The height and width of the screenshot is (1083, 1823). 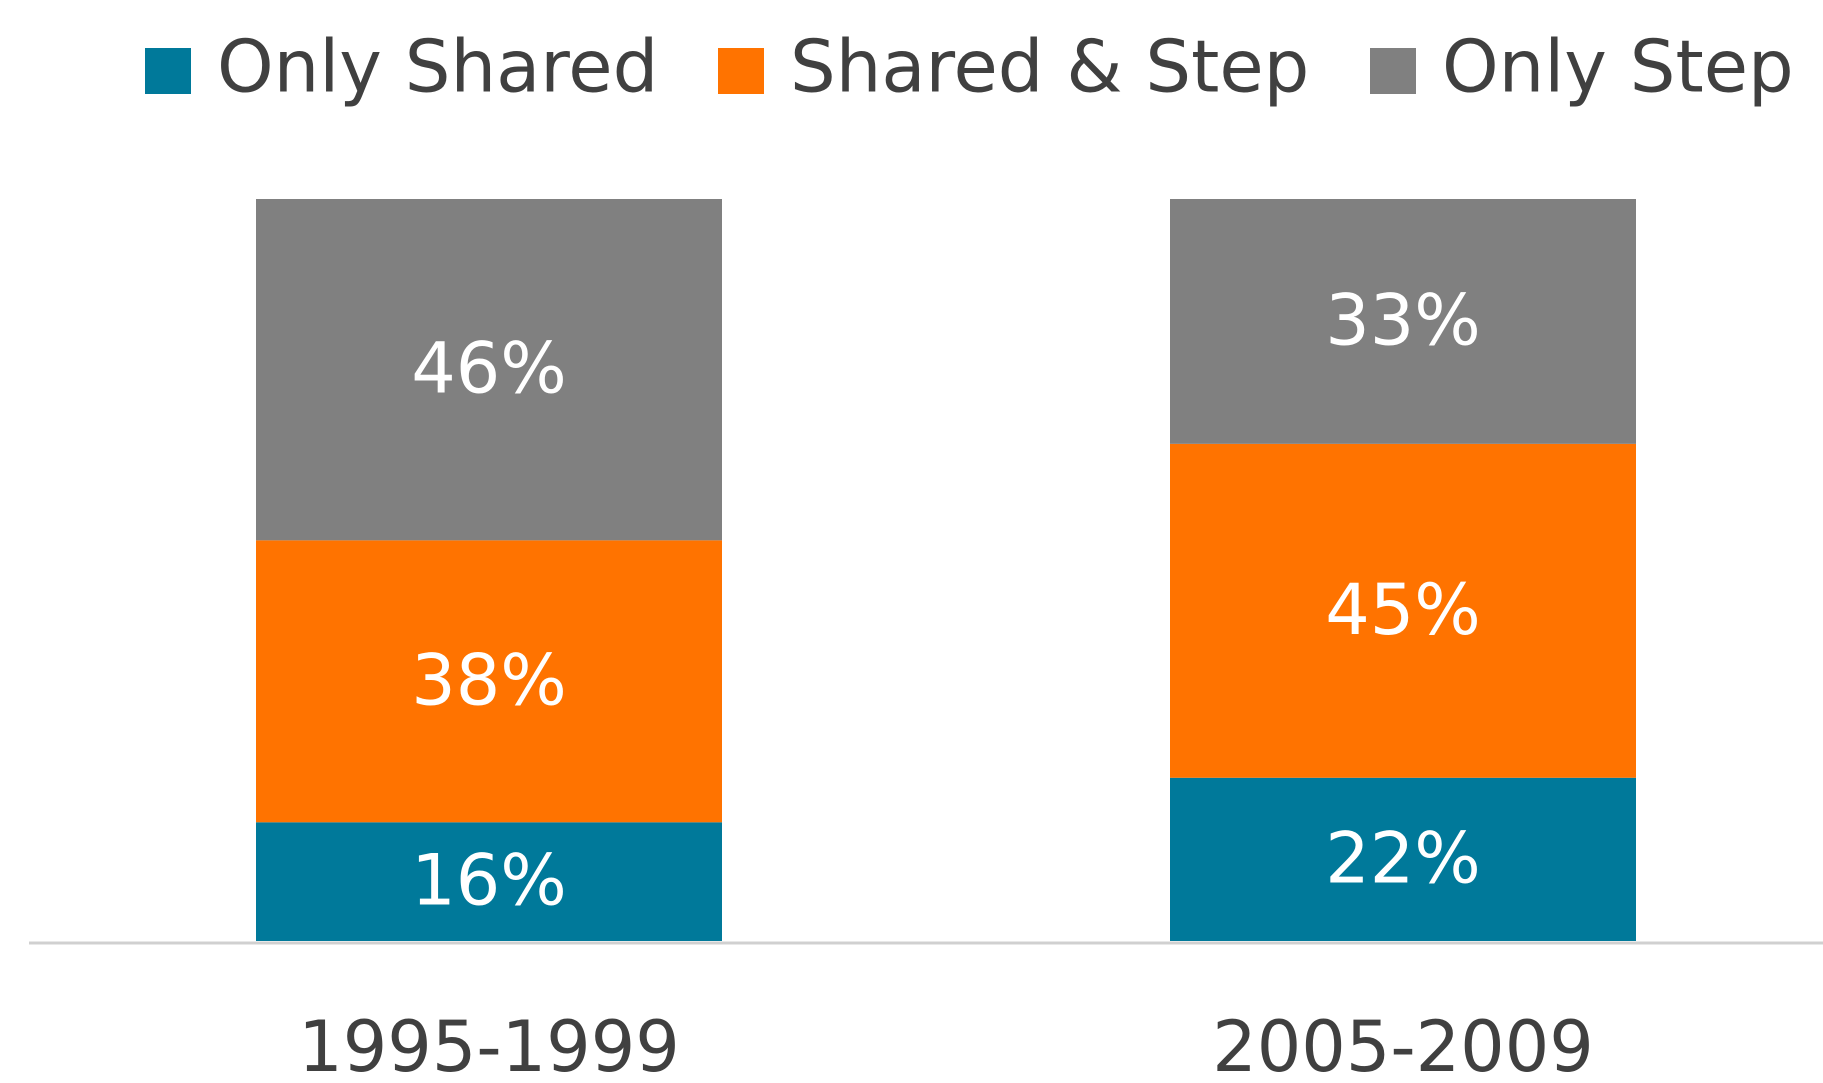 I want to click on data-label: 38%, so click(x=489, y=680).